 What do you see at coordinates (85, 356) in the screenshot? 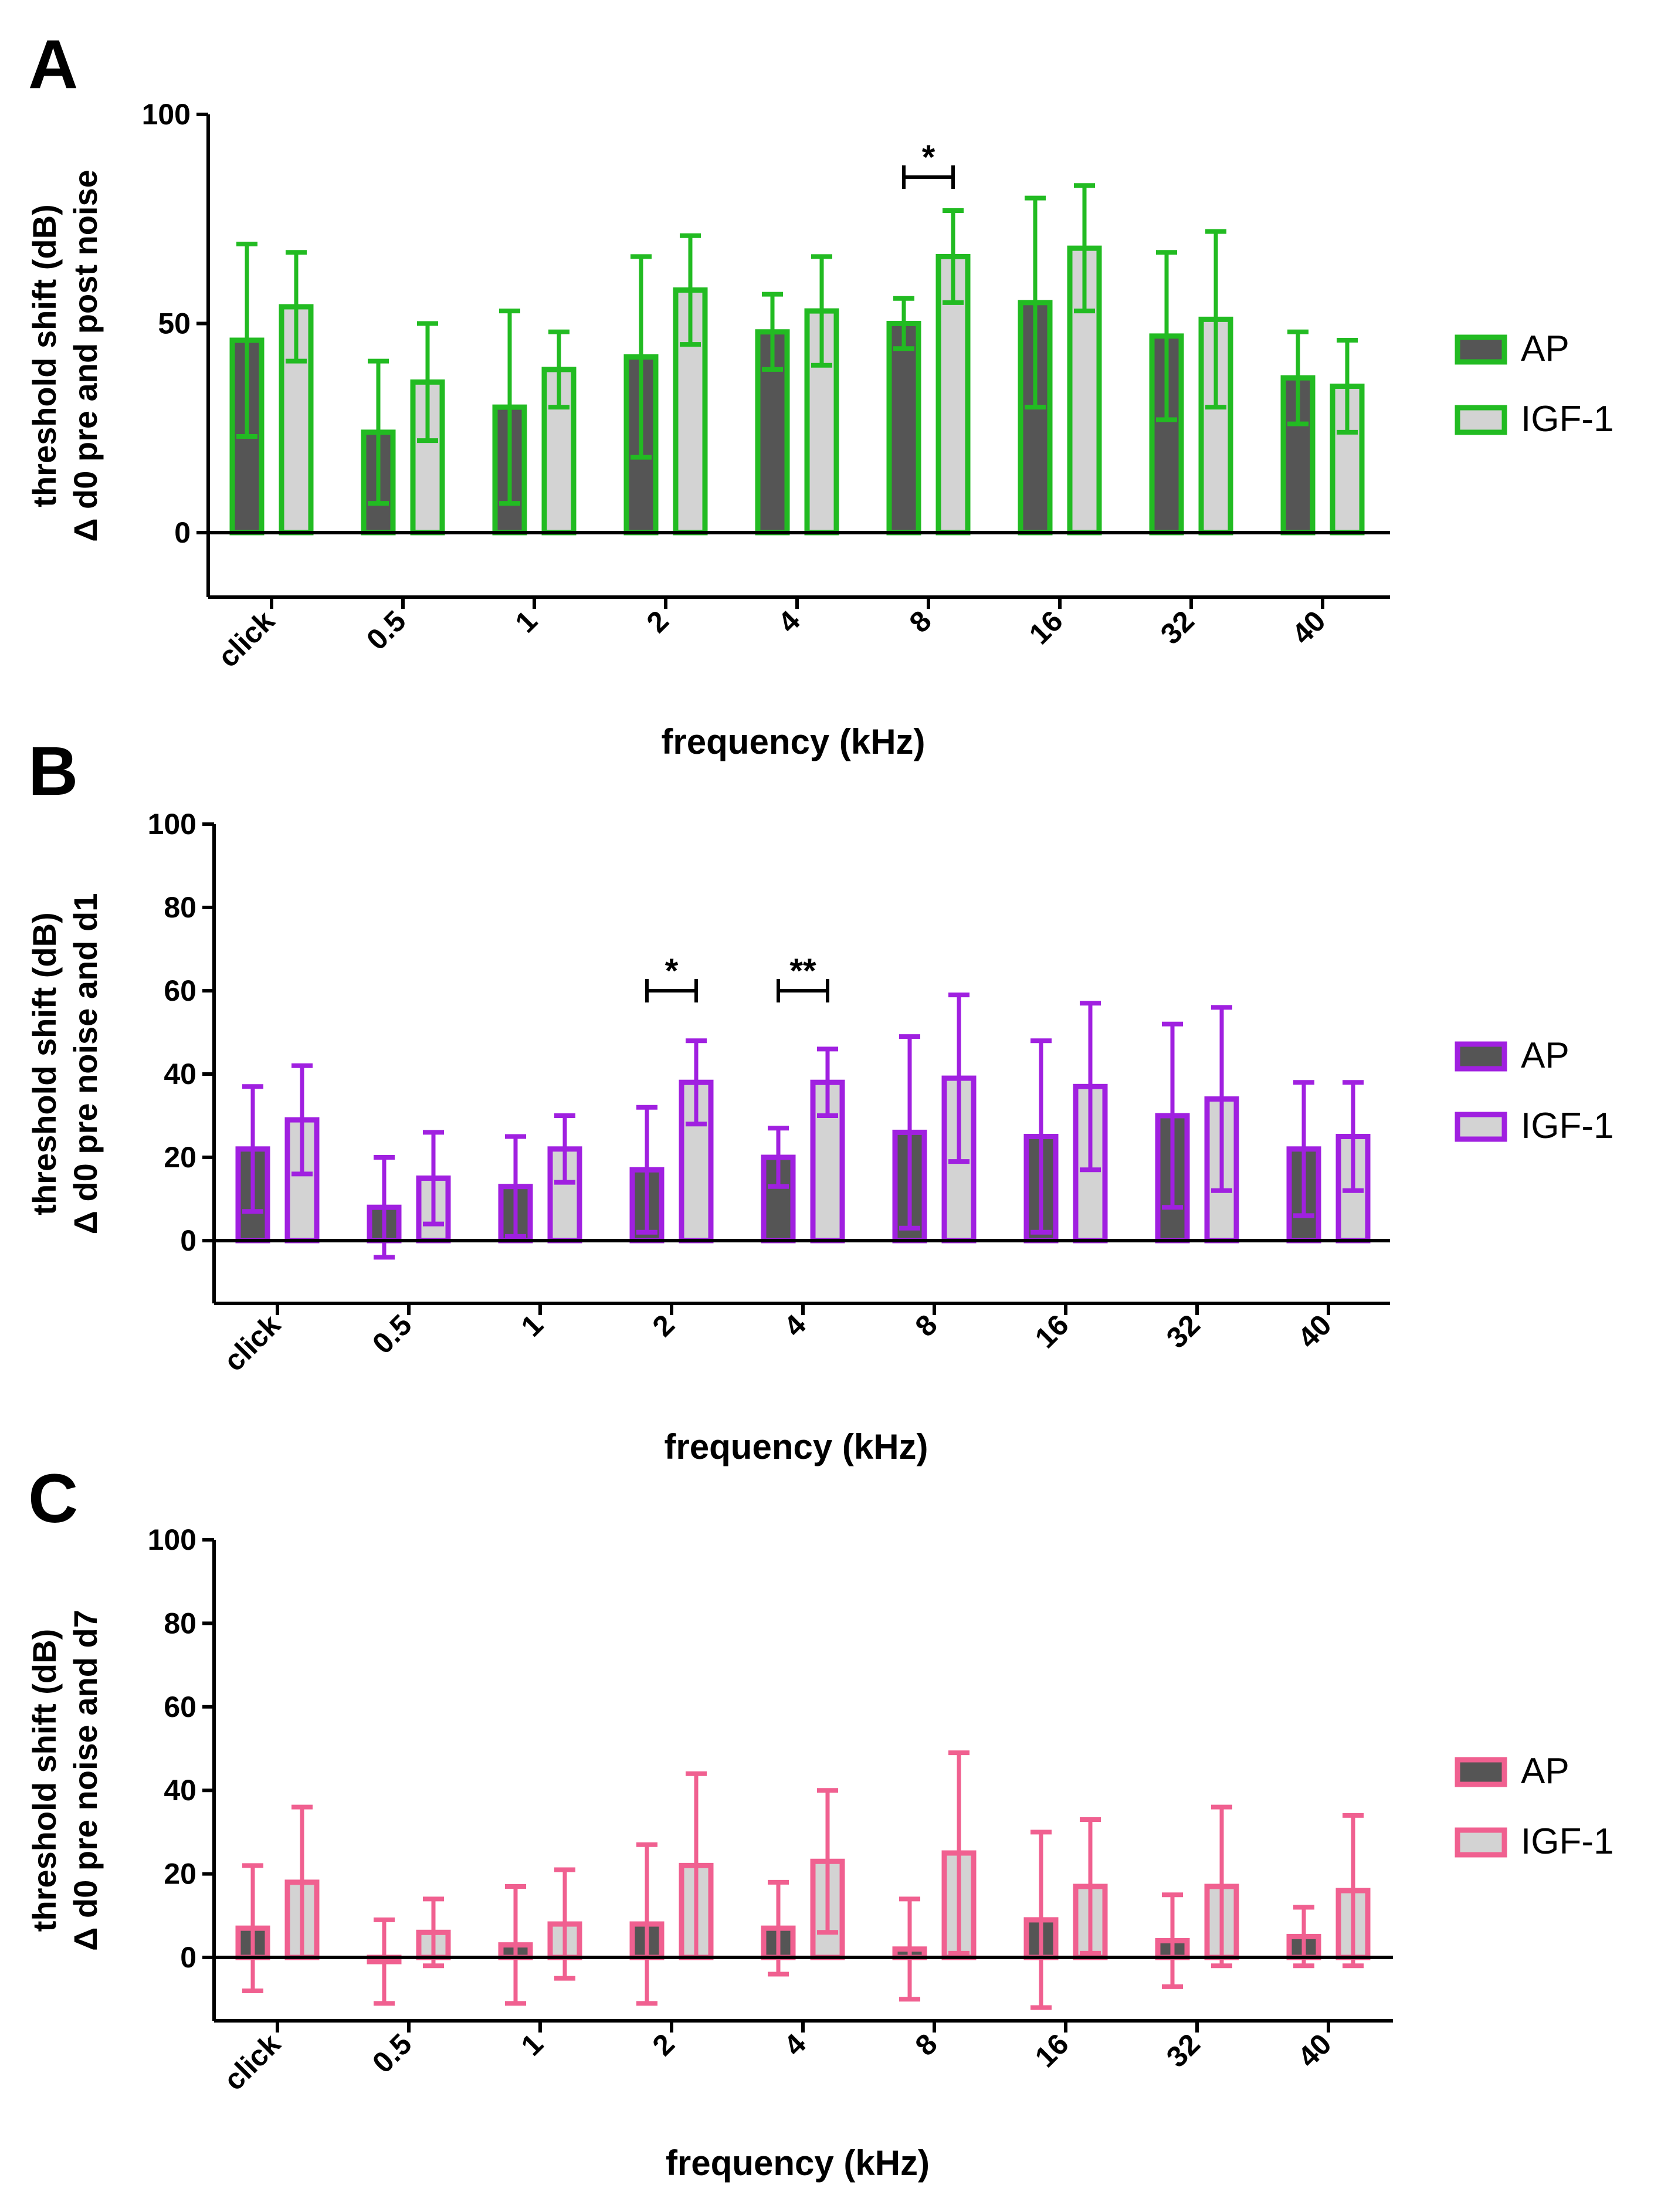
I see `y-axis-title-line: Δ d0 pre and post noise` at bounding box center [85, 356].